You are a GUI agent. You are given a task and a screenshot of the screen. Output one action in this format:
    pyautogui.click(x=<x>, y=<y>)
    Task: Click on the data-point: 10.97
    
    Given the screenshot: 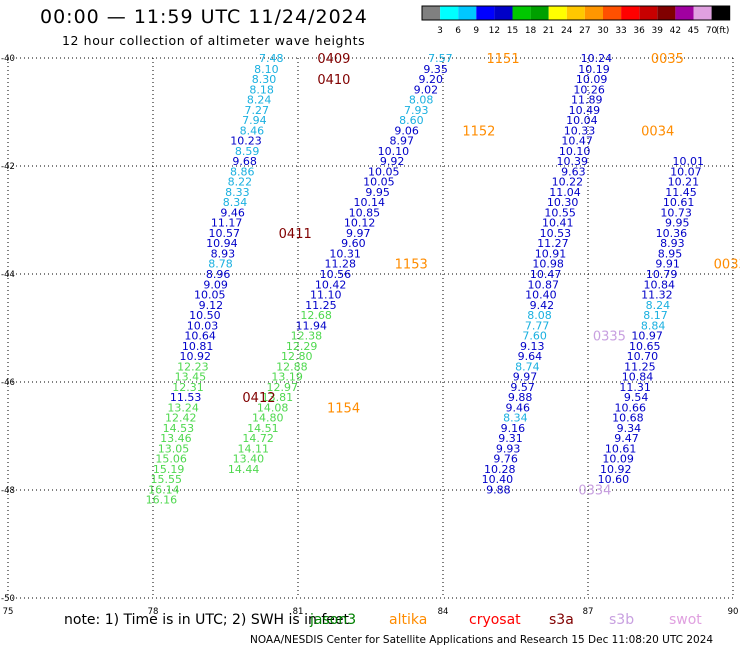 What is the action you would take?
    pyautogui.click(x=647, y=336)
    